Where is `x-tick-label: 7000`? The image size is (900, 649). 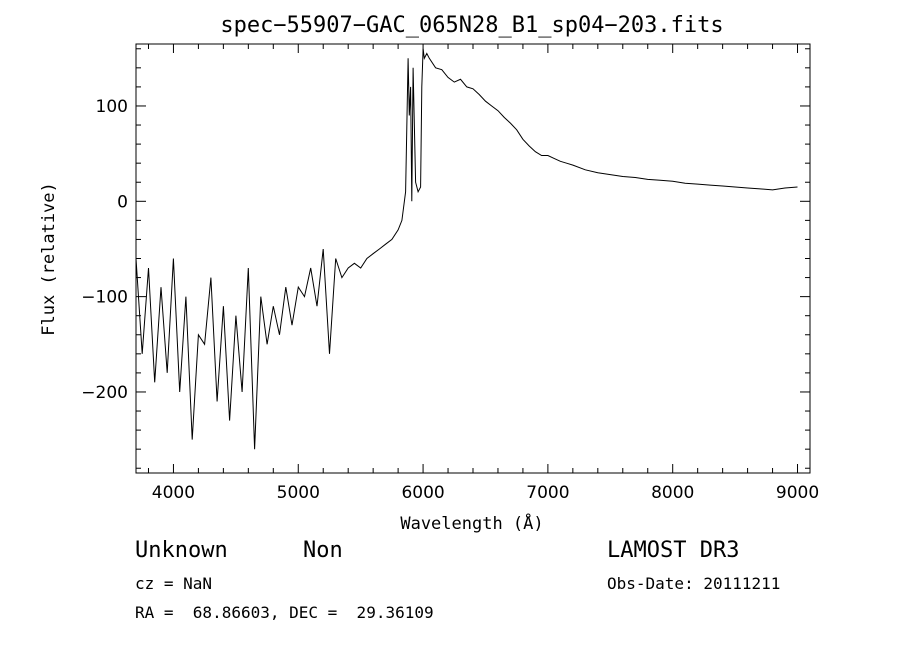 x-tick-label: 7000 is located at coordinates (547, 493).